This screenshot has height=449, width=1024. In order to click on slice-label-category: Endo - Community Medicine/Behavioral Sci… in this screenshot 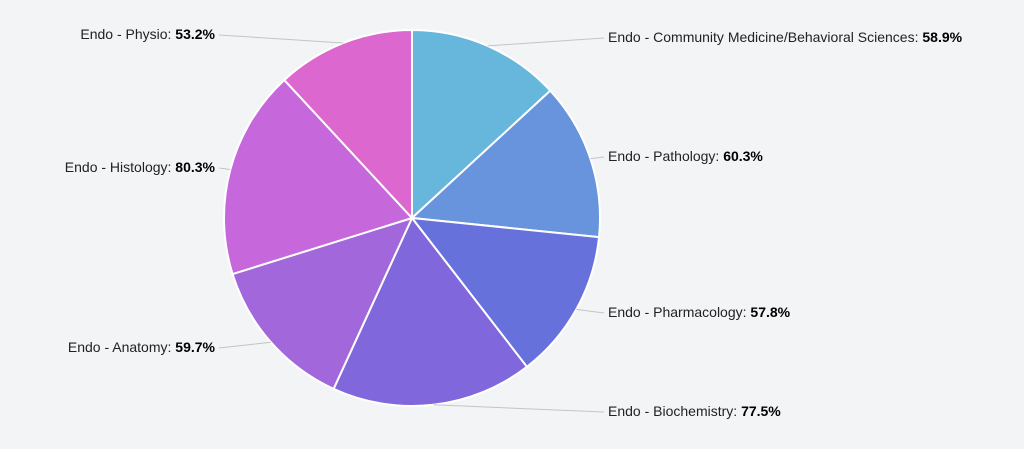, I will do `click(765, 37)`.